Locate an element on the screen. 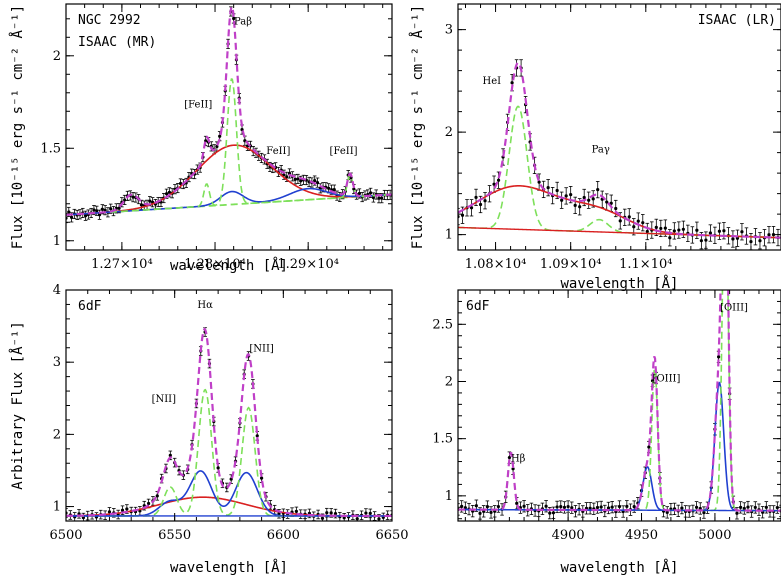 Image resolution: width=781 pixels, height=585 pixels. y-axis-label: Arbitrary Flux [Å⁻¹] is located at coordinates (17, 405).